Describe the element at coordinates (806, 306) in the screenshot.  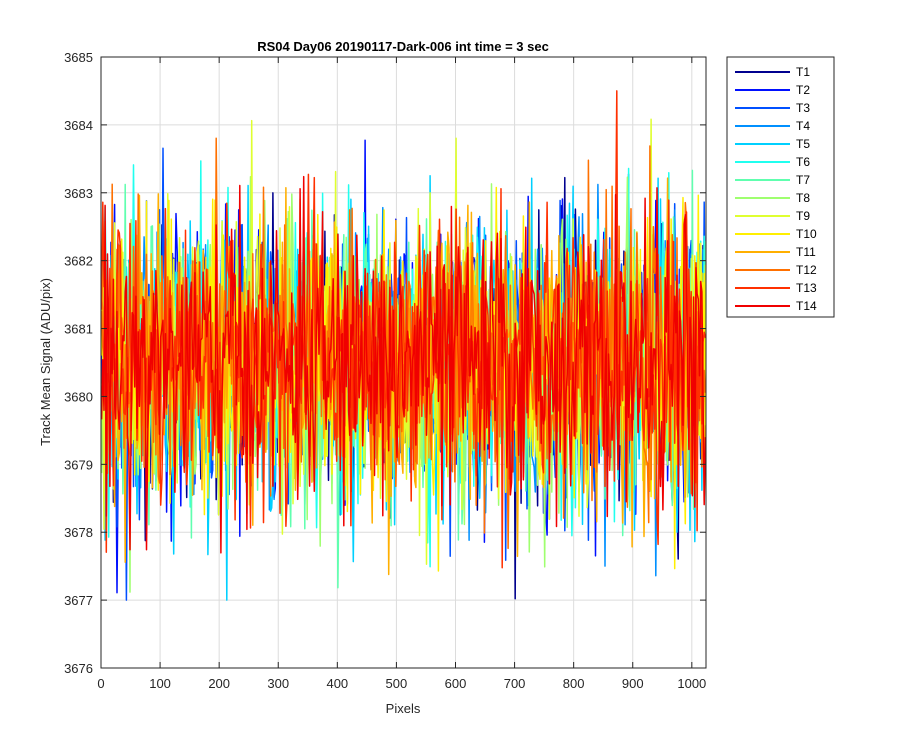
I see `legend-label-T14: T14` at that location.